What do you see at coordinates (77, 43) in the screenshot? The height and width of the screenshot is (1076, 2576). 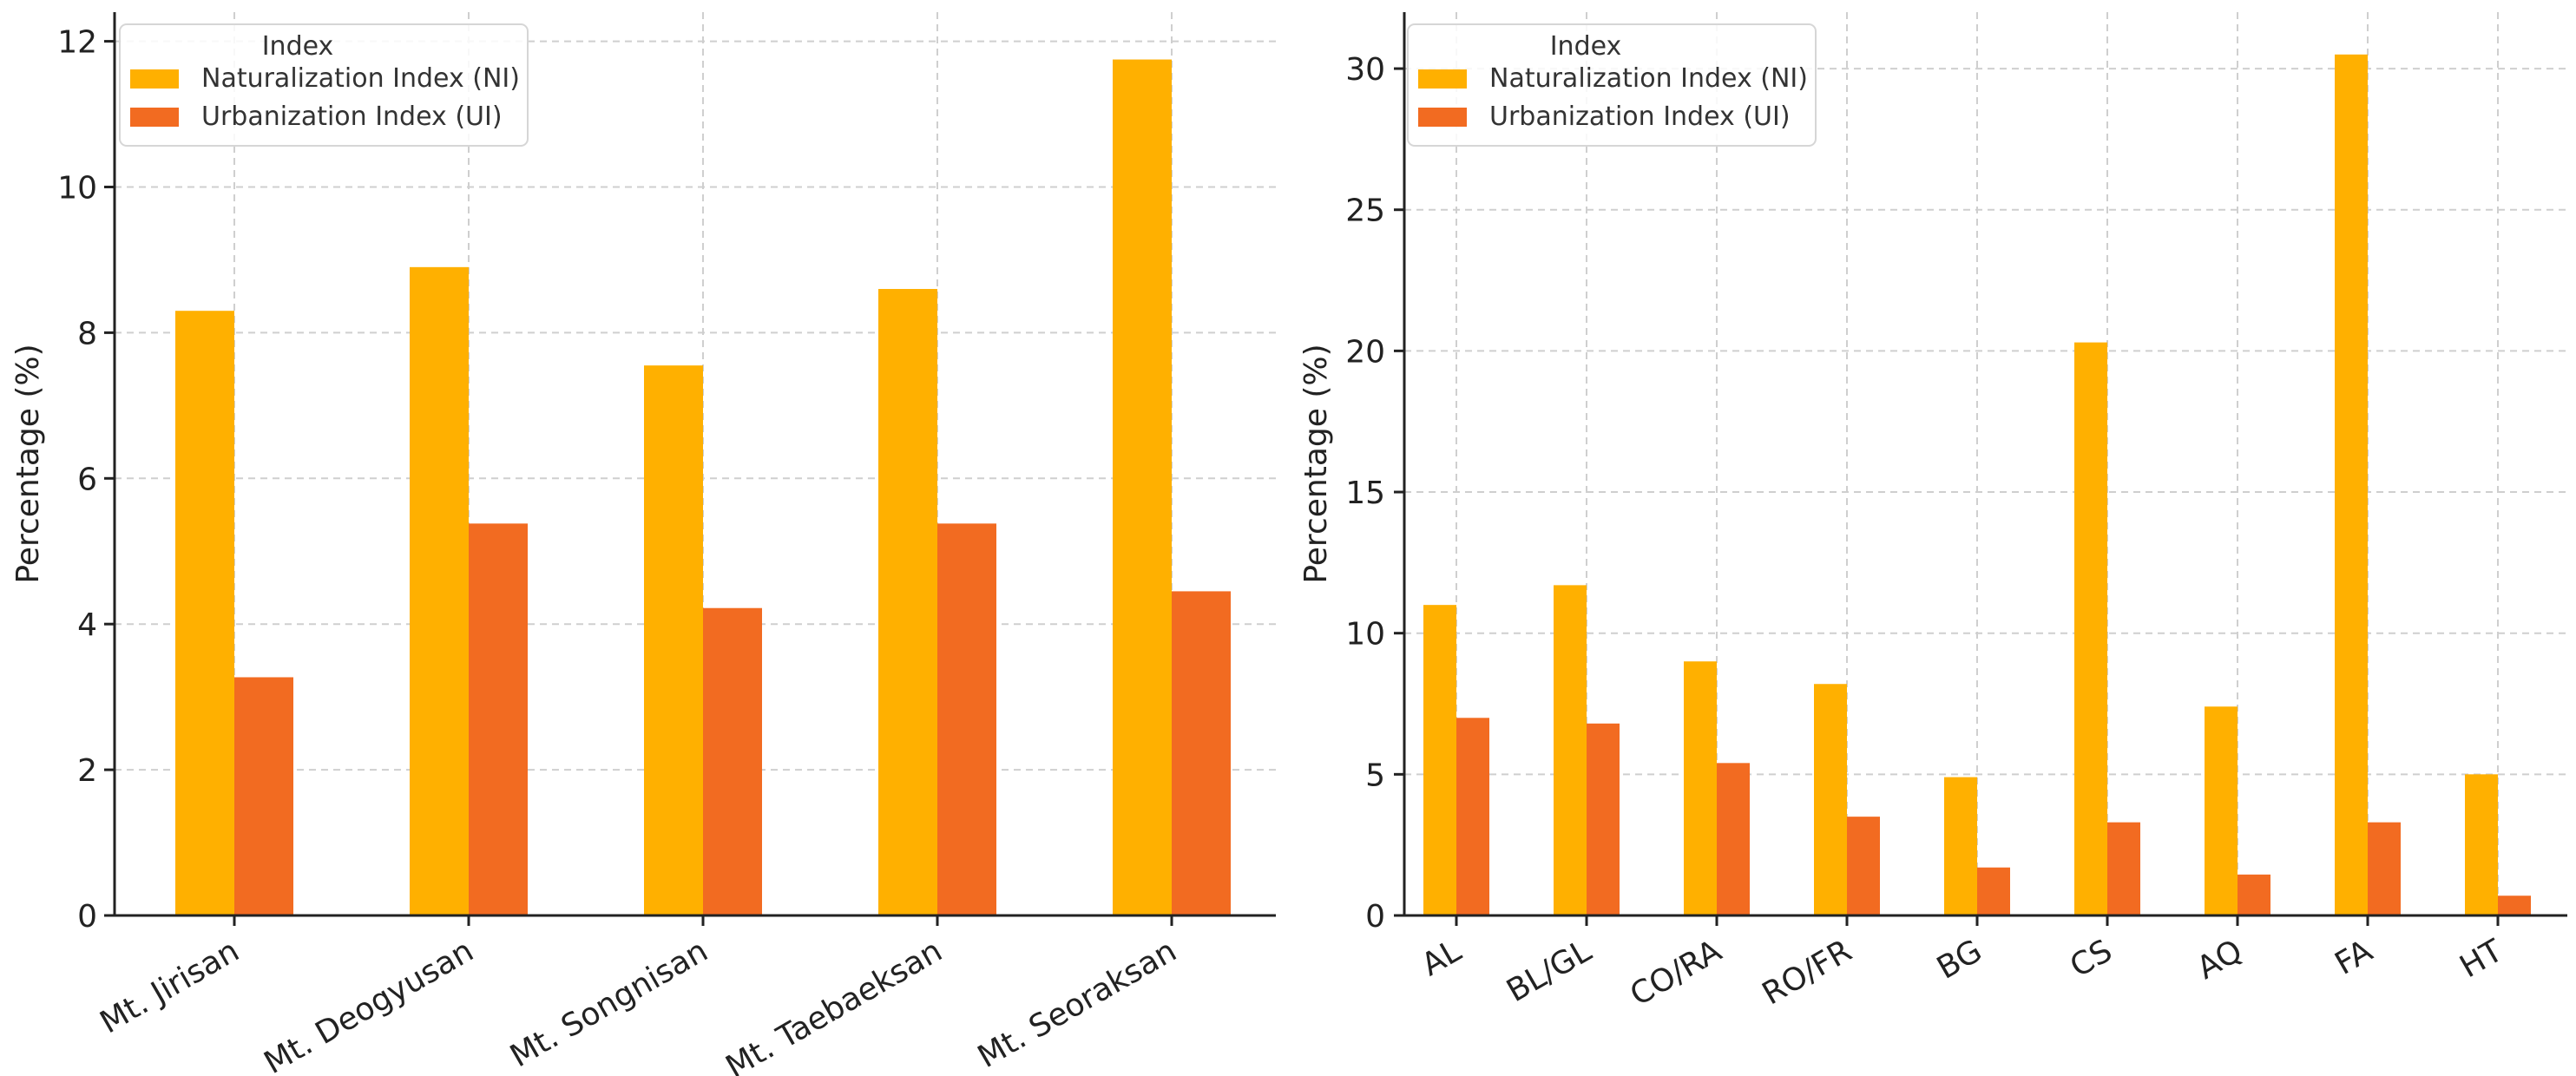 I see `y-tick-label: 12` at bounding box center [77, 43].